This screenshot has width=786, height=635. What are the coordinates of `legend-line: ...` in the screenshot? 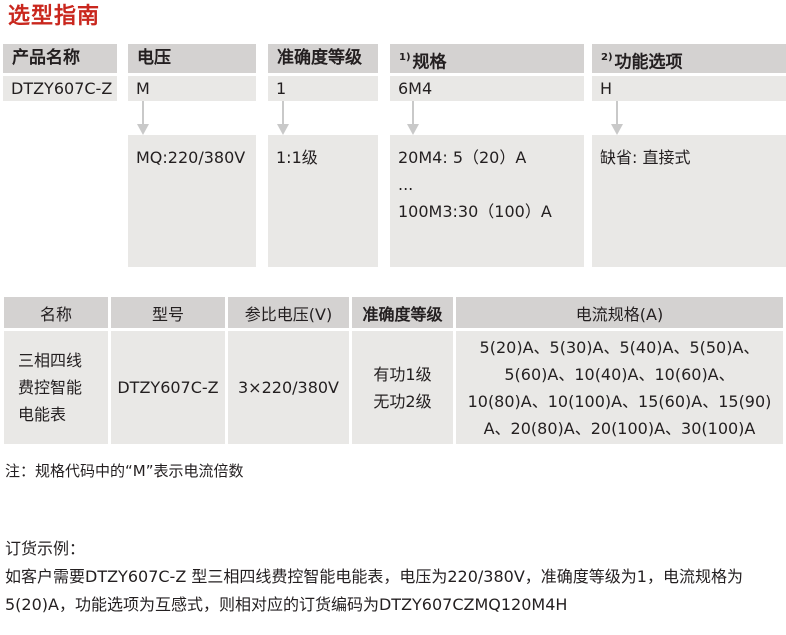 It's located at (406, 184).